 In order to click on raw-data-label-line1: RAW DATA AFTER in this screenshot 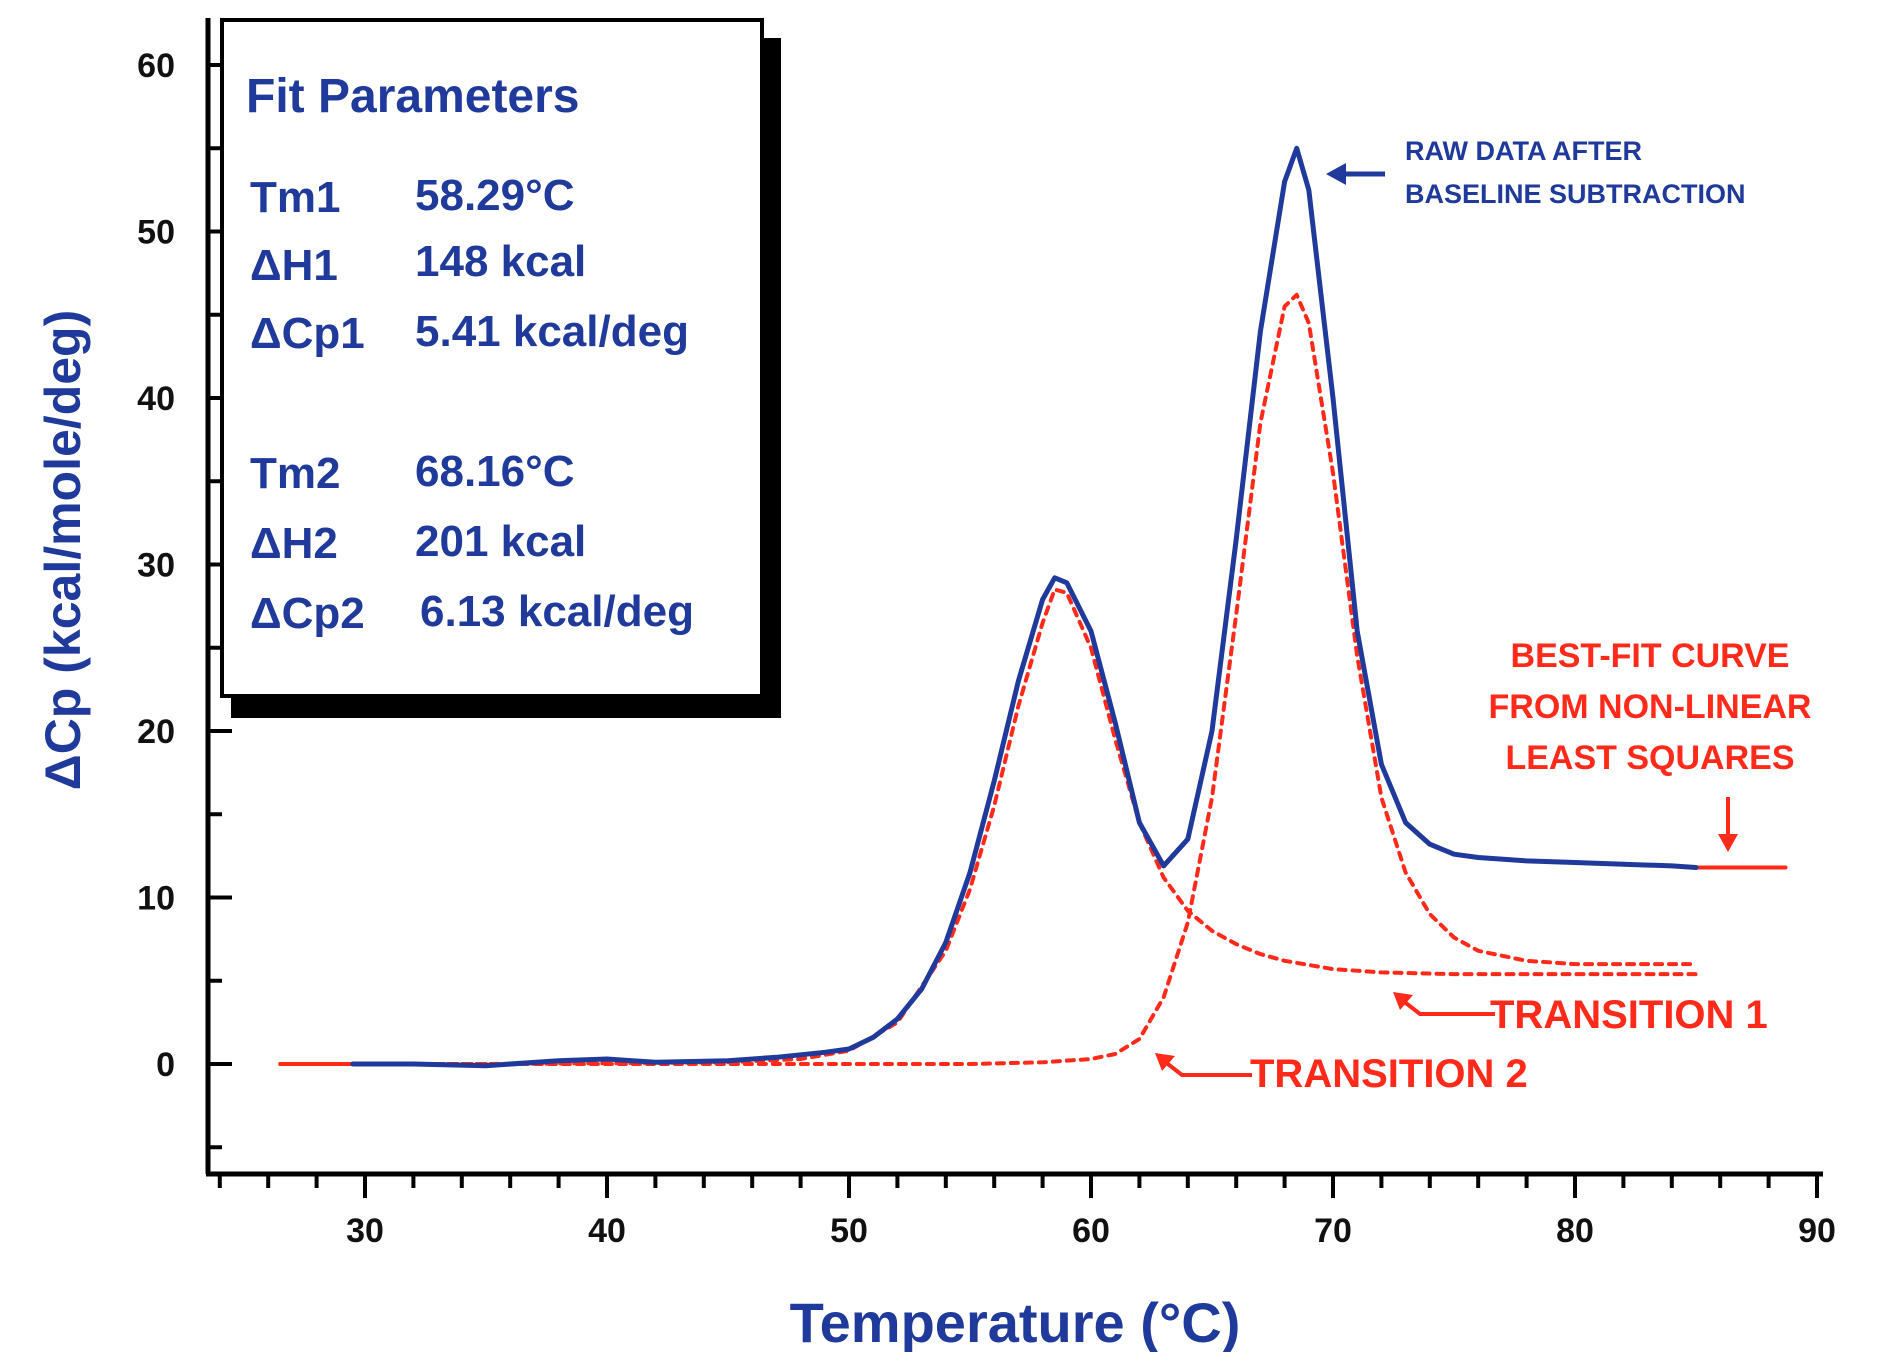, I will do `click(1523, 151)`.